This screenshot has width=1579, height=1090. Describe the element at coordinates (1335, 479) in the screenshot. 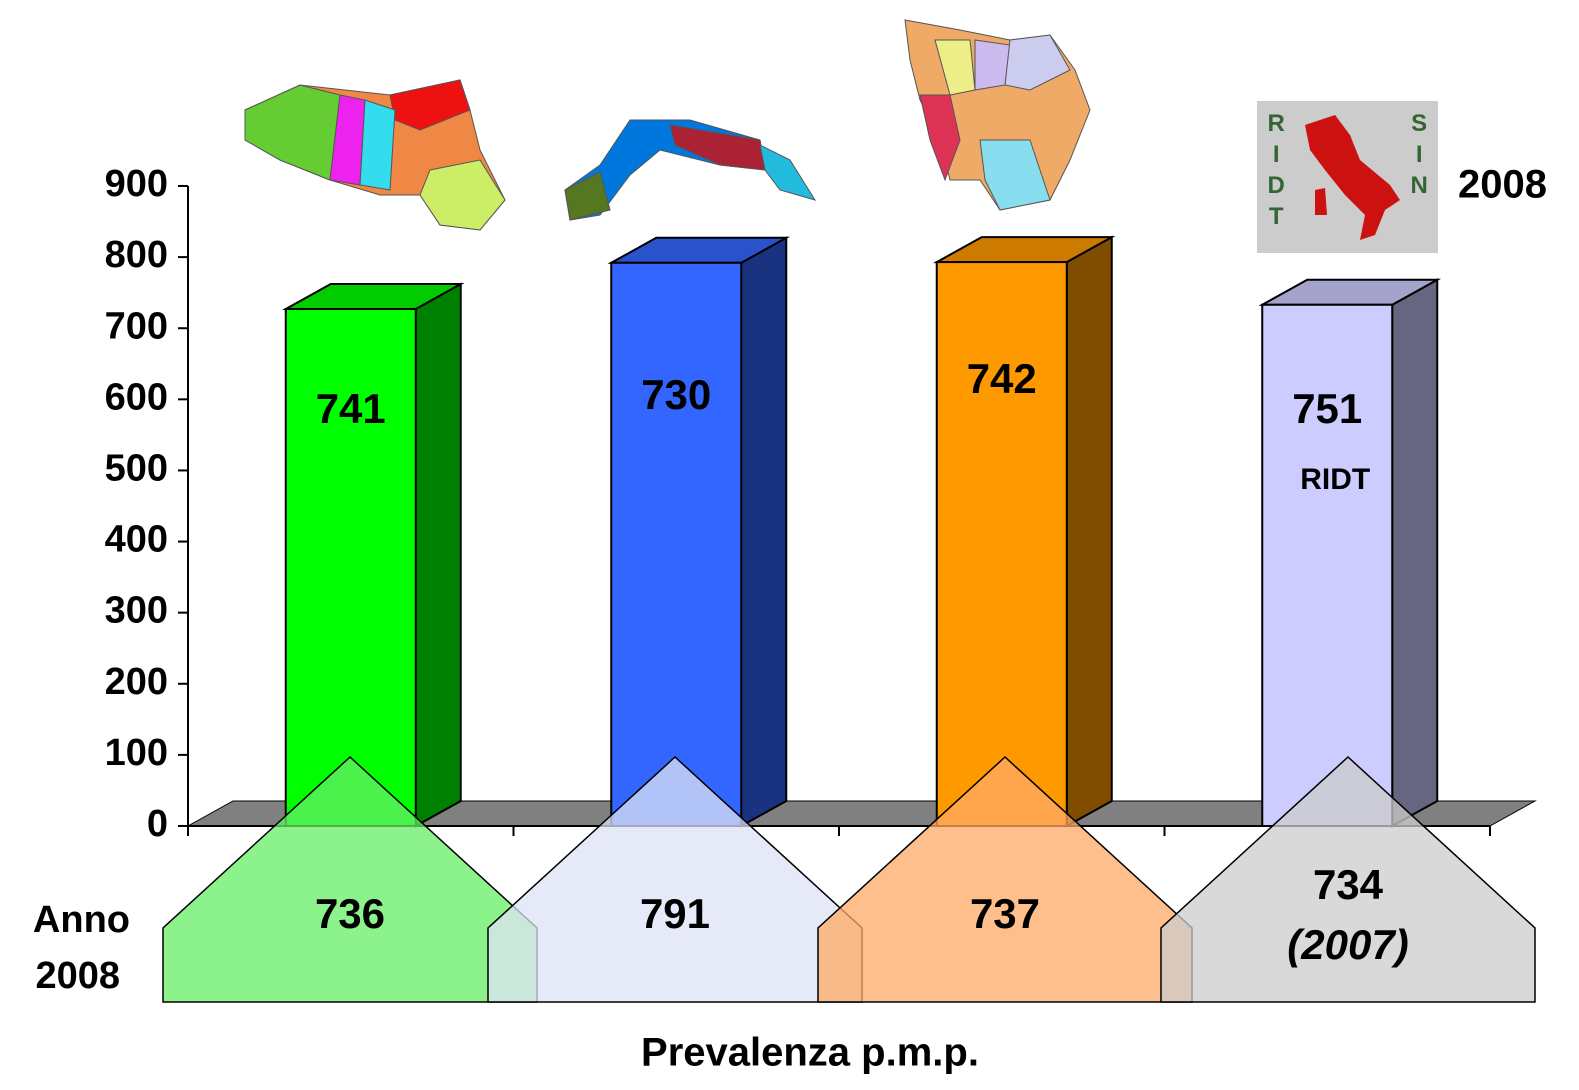

I see `bar-note: RIDT` at that location.